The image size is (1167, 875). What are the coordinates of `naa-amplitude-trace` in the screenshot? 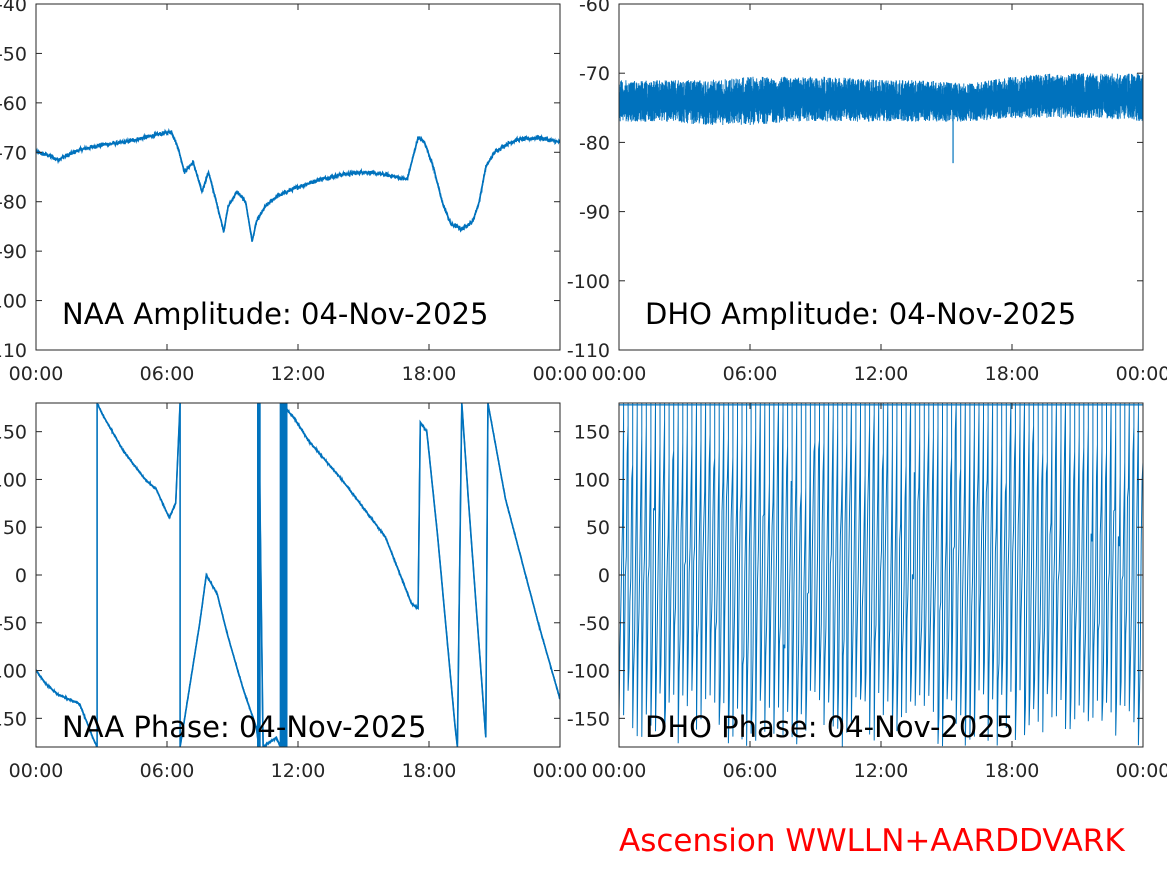 It's located at (298, 184).